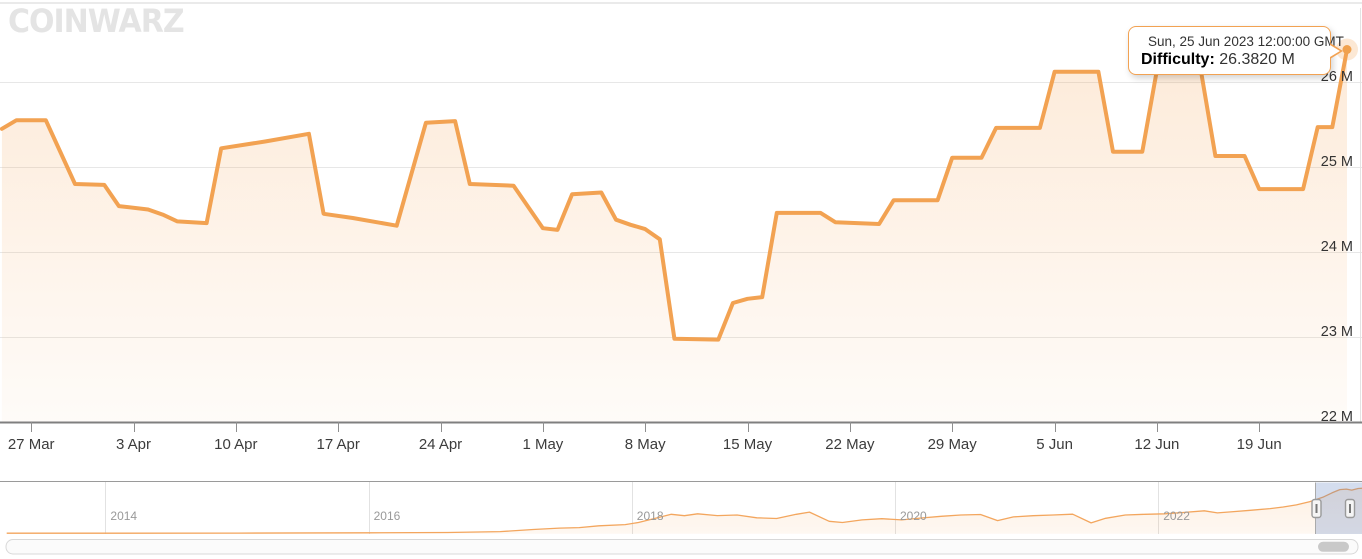 This screenshot has height=559, width=1362. Describe the element at coordinates (645, 427) in the screenshot. I see `x-axis-ticks` at that location.